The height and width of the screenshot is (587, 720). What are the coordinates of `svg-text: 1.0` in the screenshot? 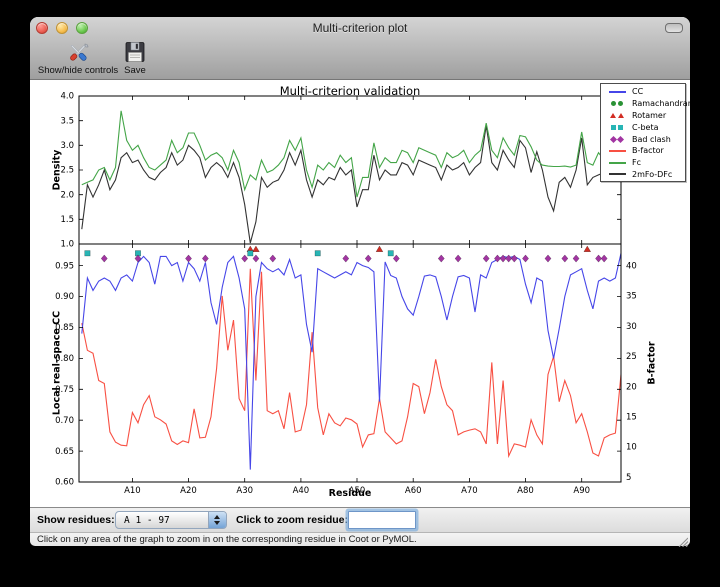 It's located at (67, 245).